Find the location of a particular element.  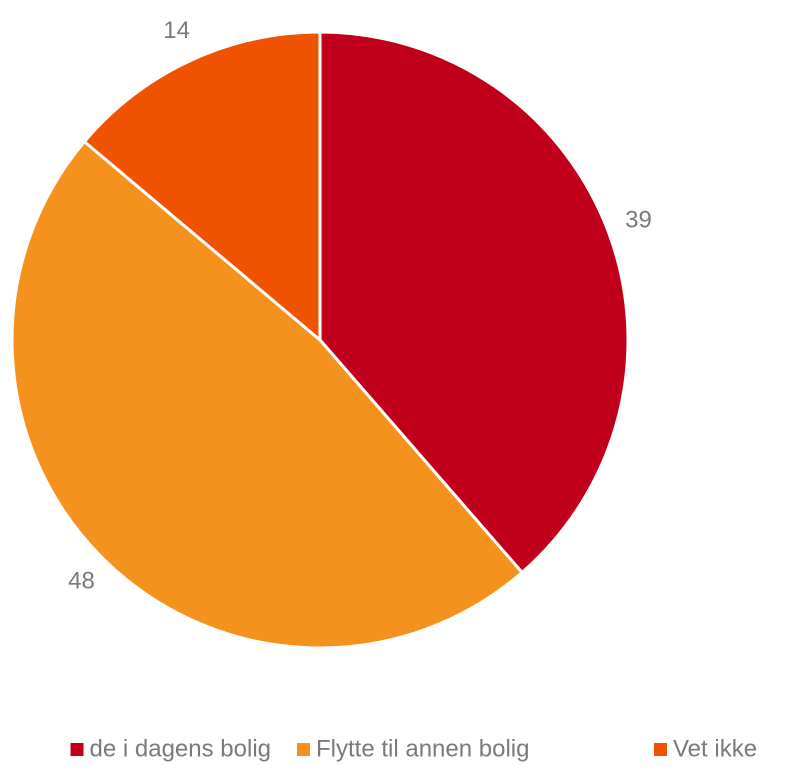

legend-label: Flytte til annen bolig is located at coordinates (422, 748).